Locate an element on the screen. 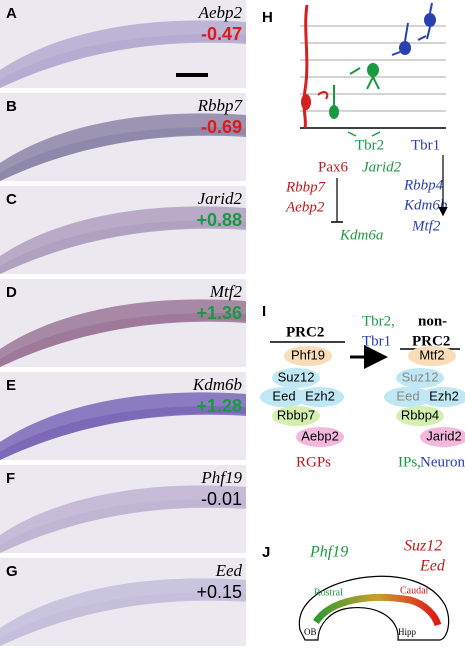  label: OB is located at coordinates (310, 632).